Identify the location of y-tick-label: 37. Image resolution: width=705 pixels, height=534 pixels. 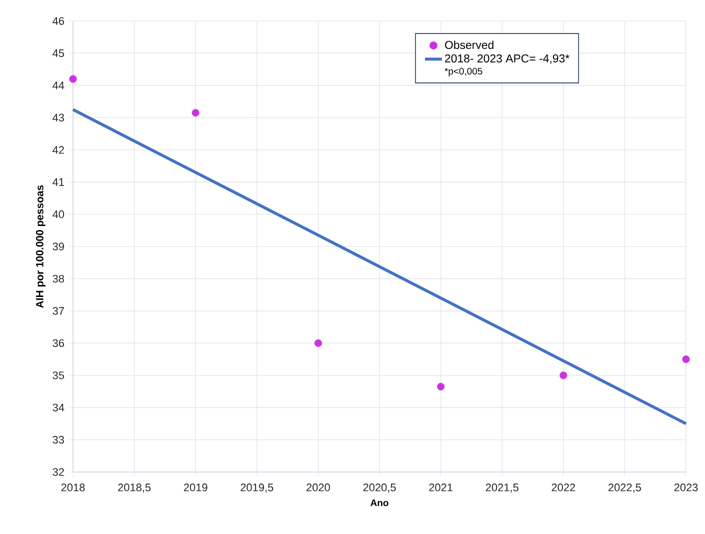
(58, 311).